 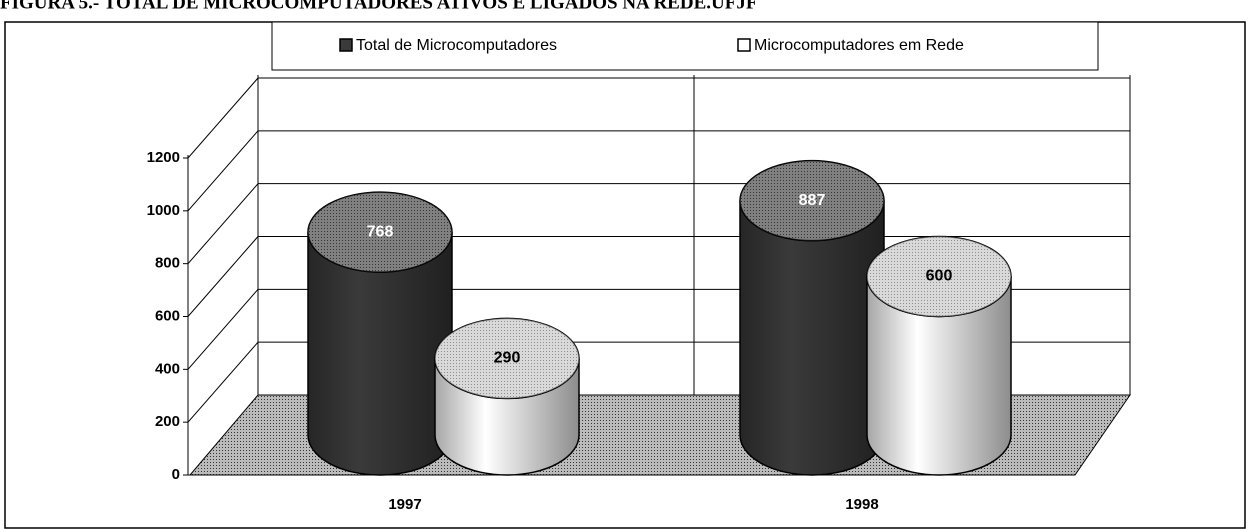 What do you see at coordinates (167, 315) in the screenshot?
I see `y-tick-label: 600` at bounding box center [167, 315].